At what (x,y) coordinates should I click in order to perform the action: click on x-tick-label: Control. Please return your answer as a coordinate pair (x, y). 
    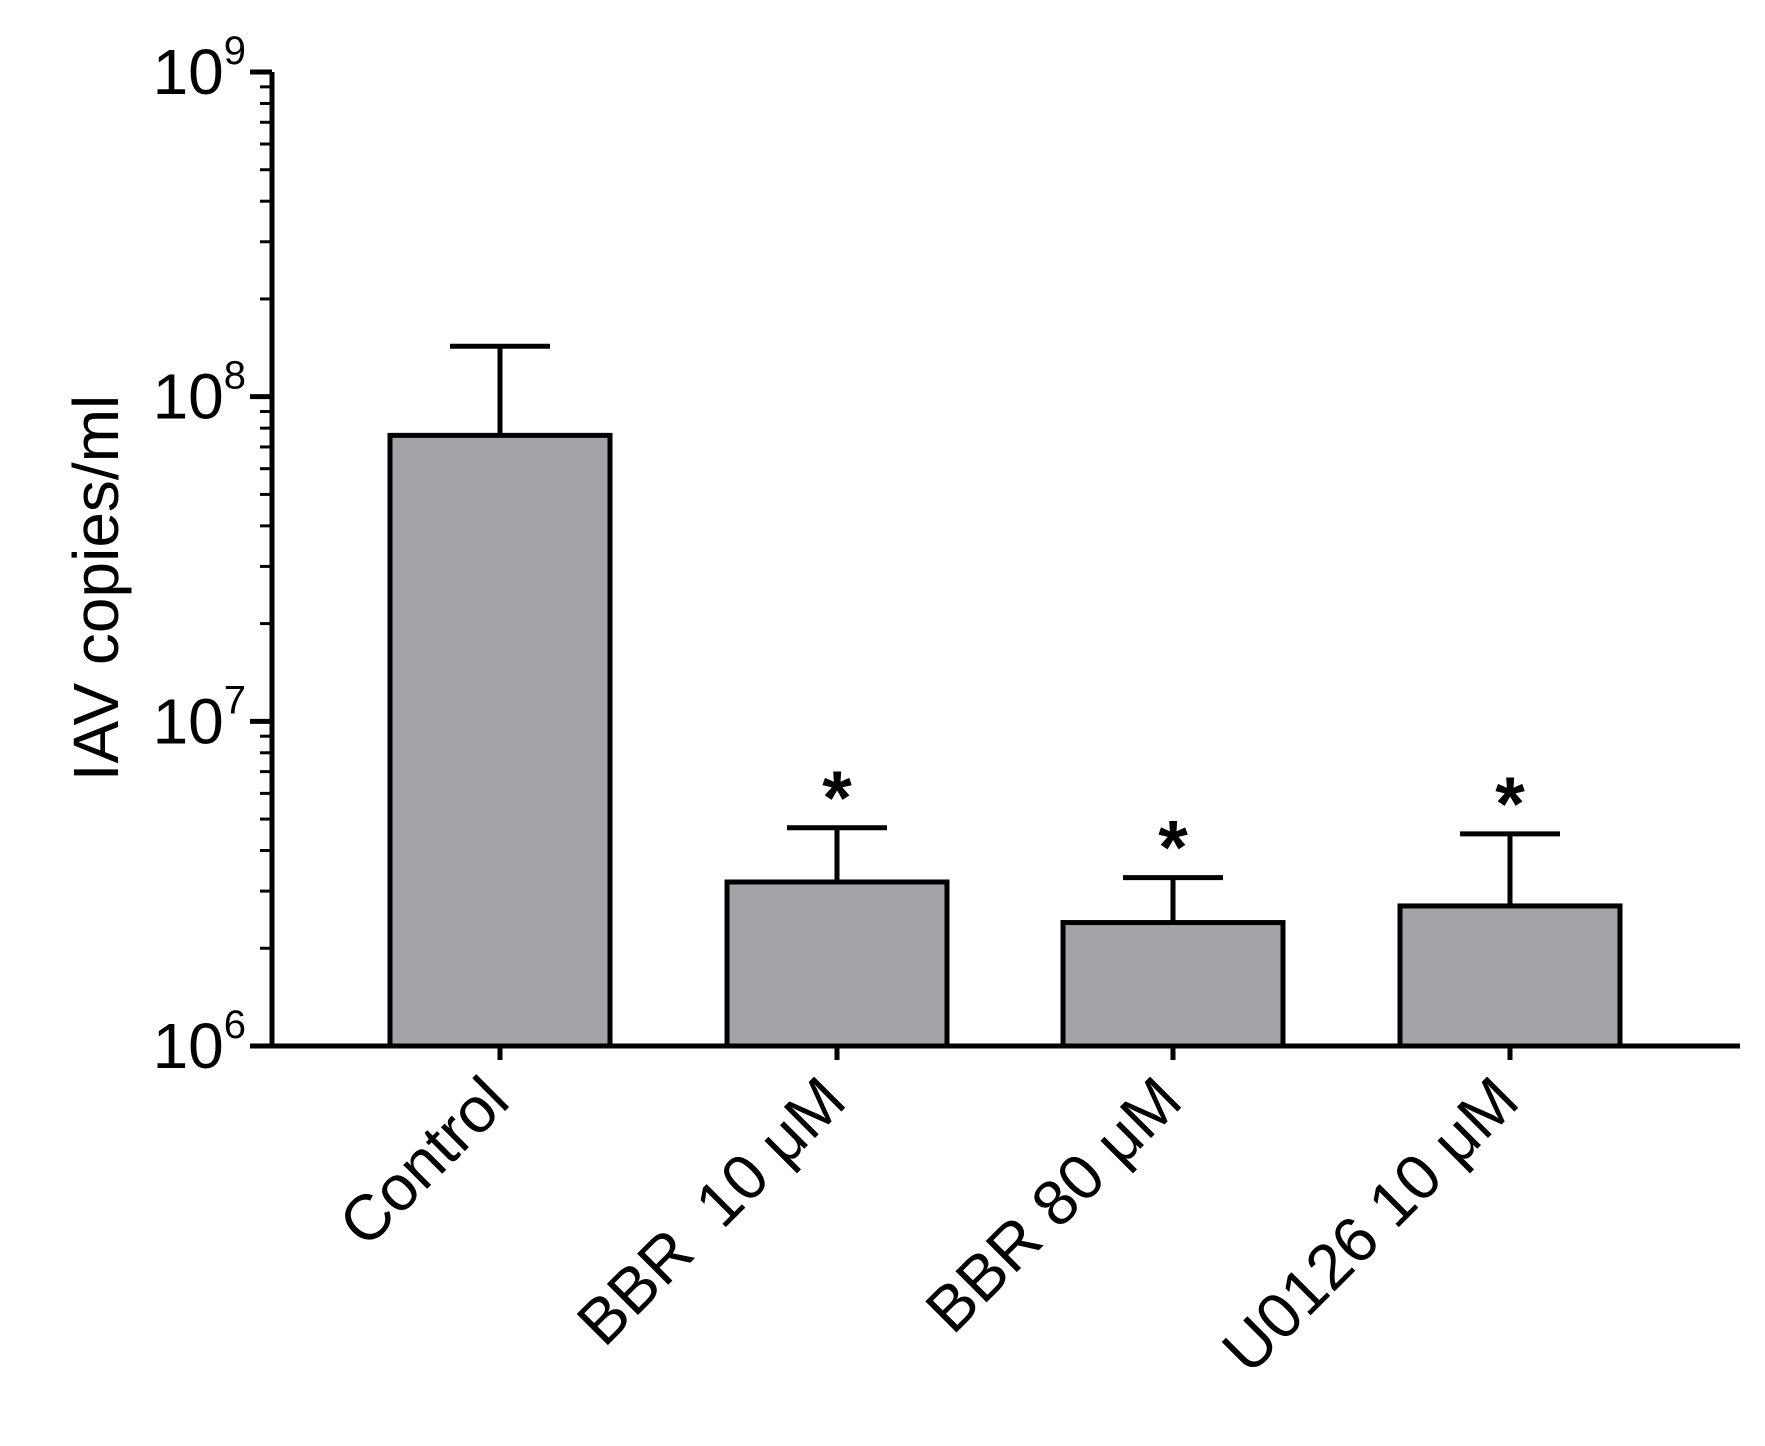
    Looking at the image, I should click on (423, 1161).